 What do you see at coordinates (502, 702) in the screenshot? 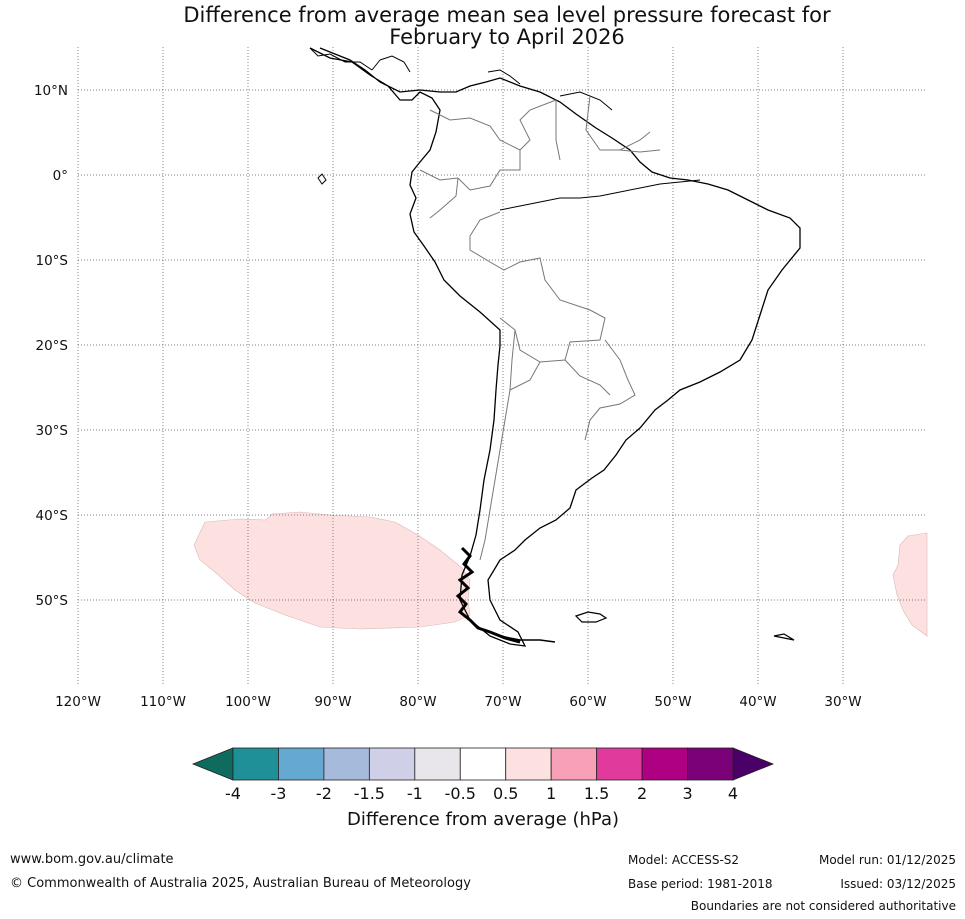
I see `lon-label: 70°W` at bounding box center [502, 702].